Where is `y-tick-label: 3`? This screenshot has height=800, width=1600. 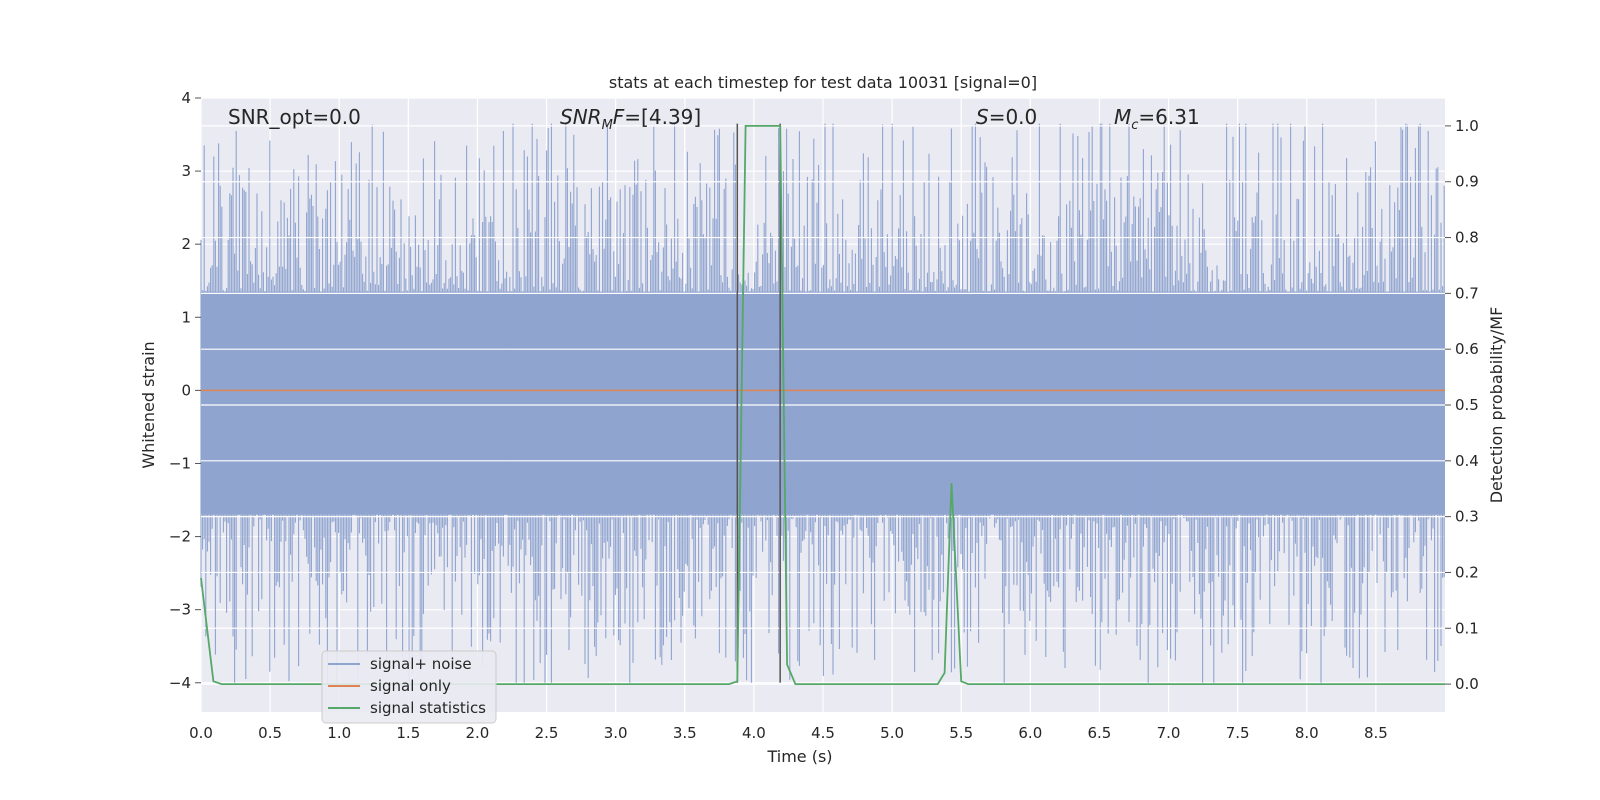
y-tick-label: 3 is located at coordinates (186, 171).